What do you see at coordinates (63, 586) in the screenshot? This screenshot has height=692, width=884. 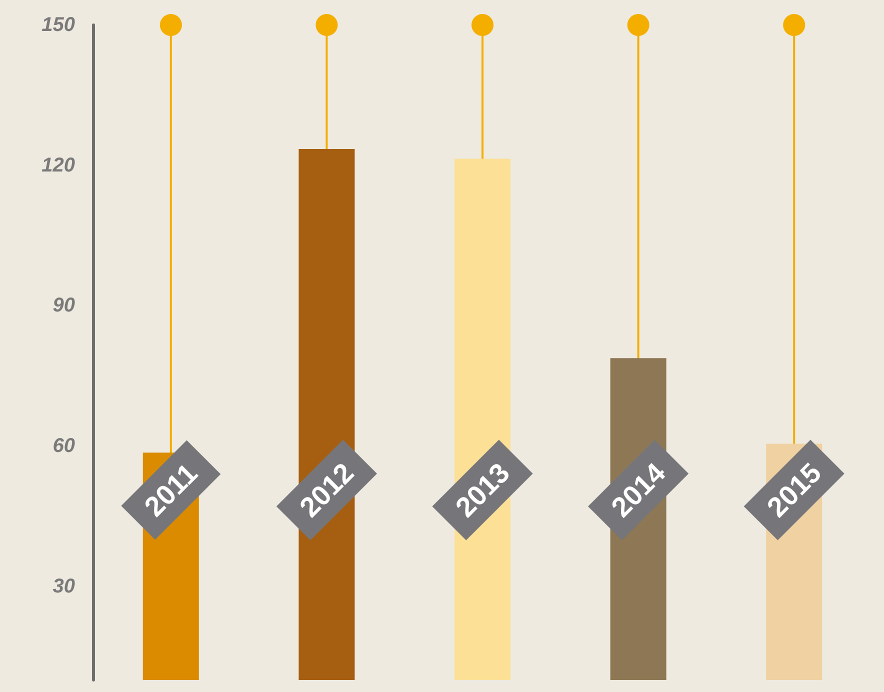 I see `y-tick-label: 30` at bounding box center [63, 586].